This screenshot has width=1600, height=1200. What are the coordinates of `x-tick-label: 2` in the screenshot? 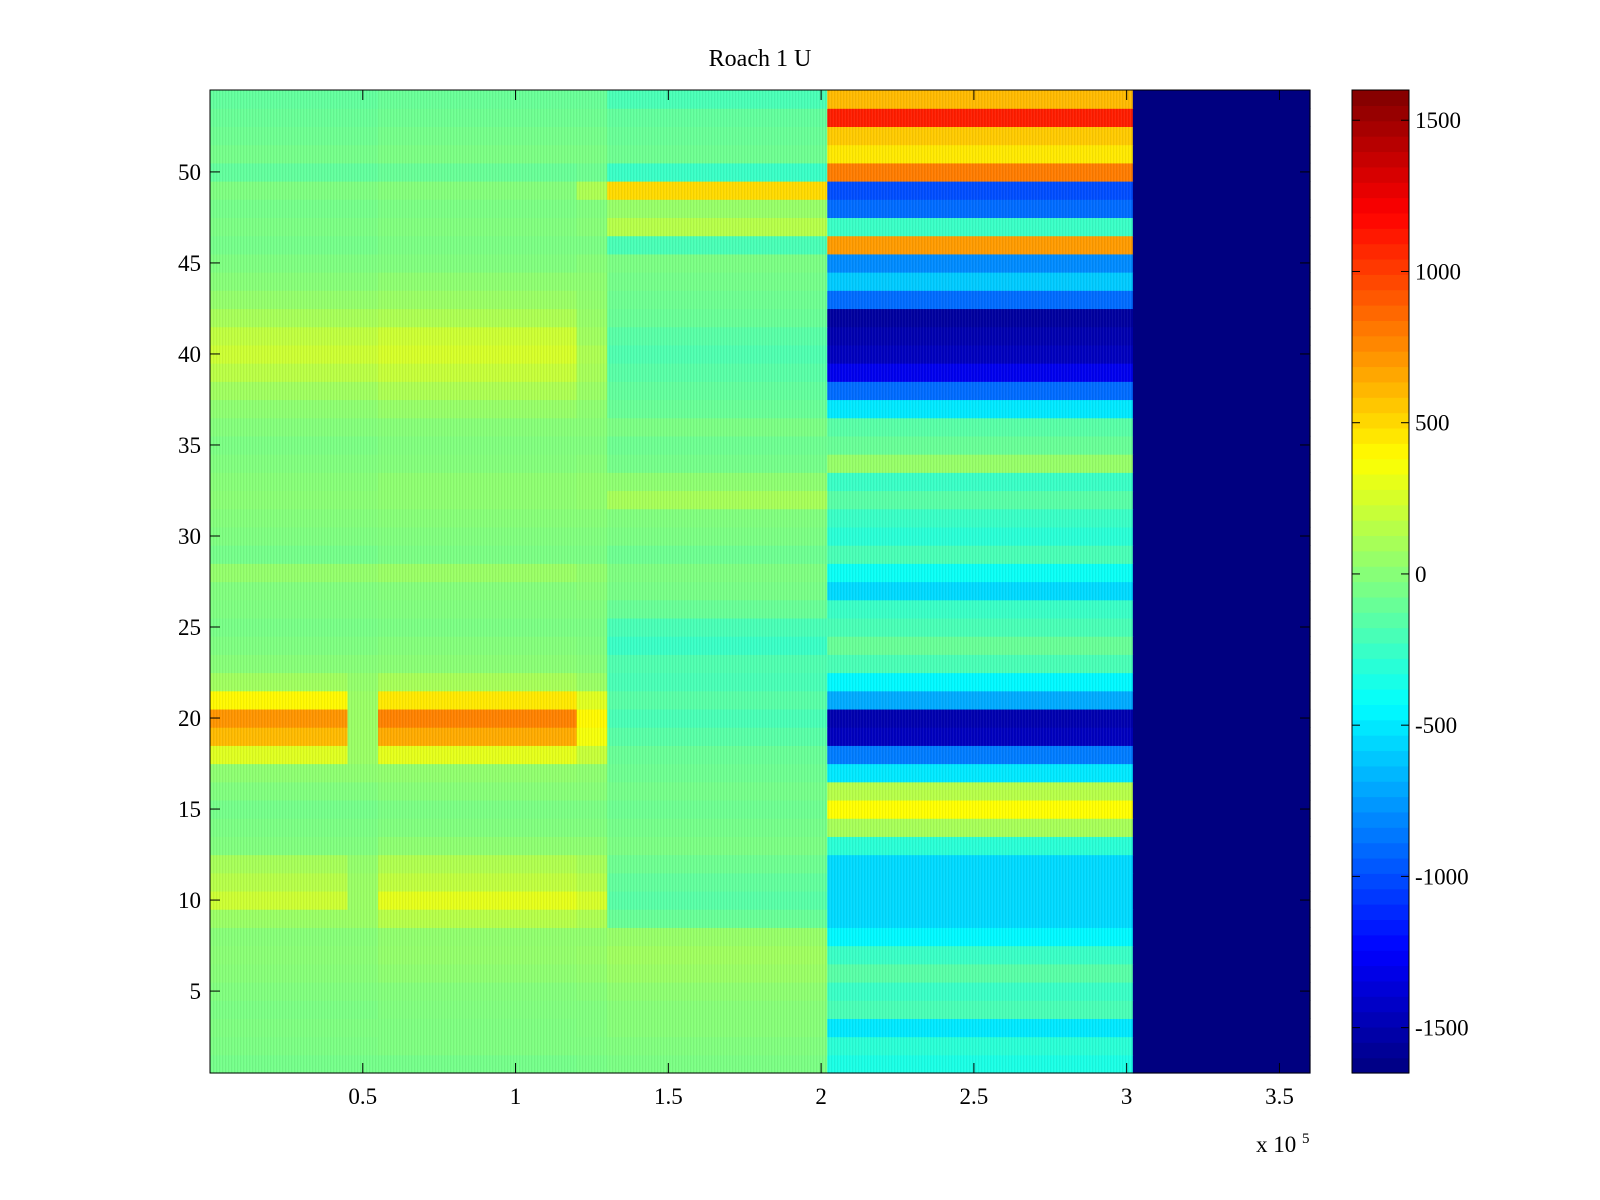 It's located at (821, 1096).